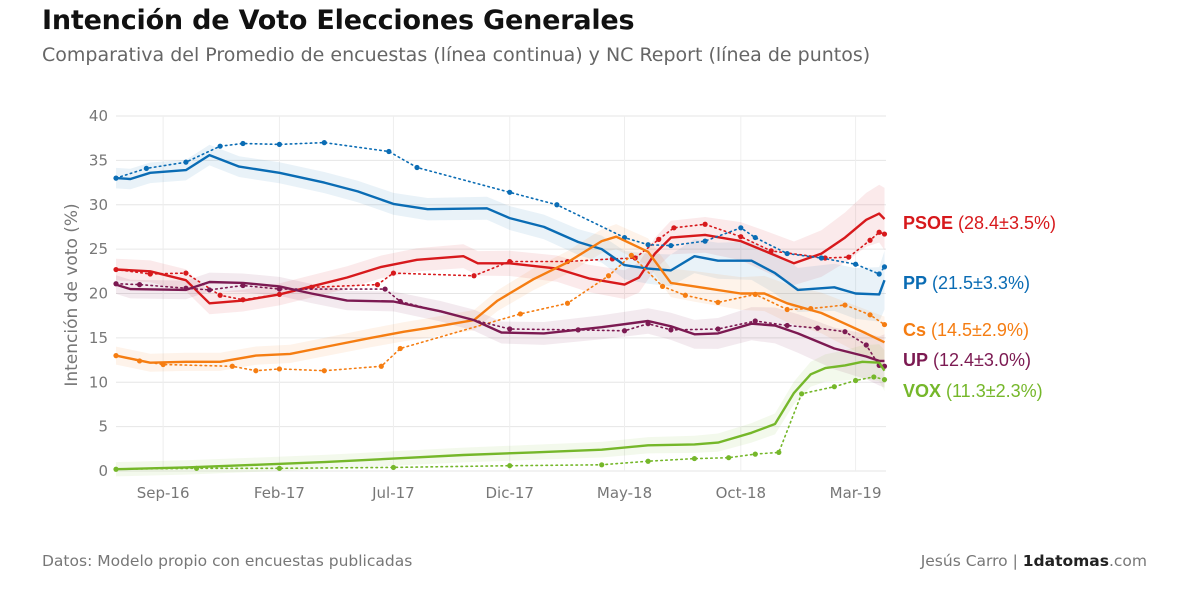 The image size is (1181, 591). I want to click on x-tick-label: Oct-18, so click(741, 493).